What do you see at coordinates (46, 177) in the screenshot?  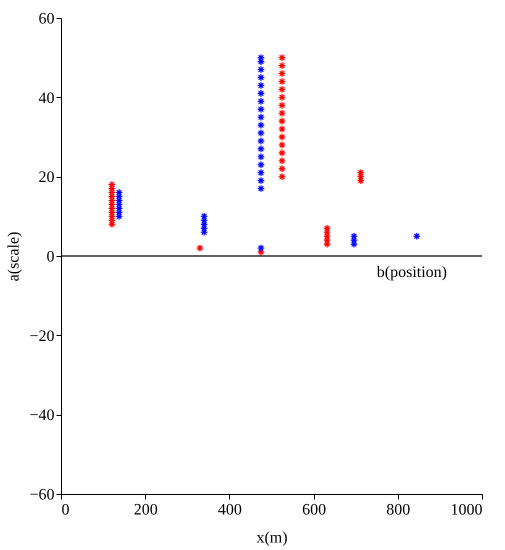 I see `y-tick-label: 20` at bounding box center [46, 177].